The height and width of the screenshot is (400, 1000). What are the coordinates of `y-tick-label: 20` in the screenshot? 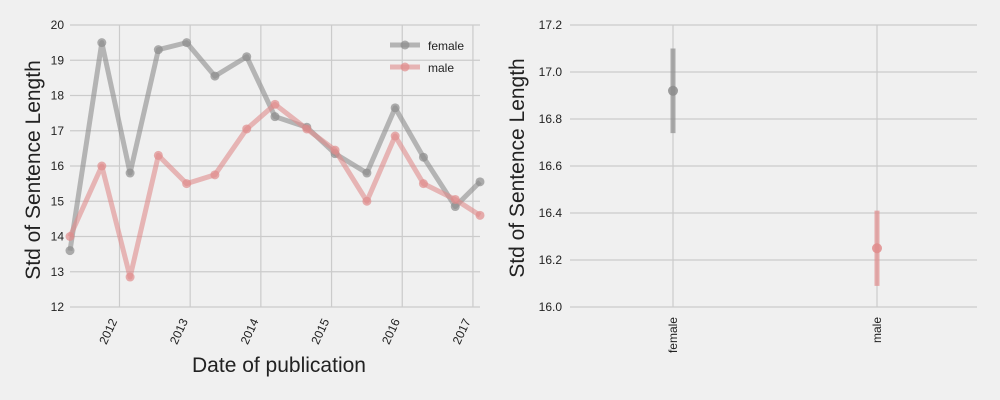 It's located at (58, 25).